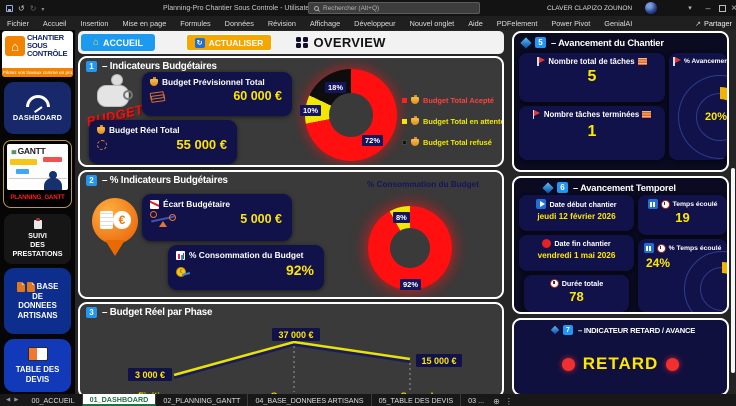 The height and width of the screenshot is (406, 736). Describe the element at coordinates (183, 271) in the screenshot. I see `coin-hand-icon` at that location.